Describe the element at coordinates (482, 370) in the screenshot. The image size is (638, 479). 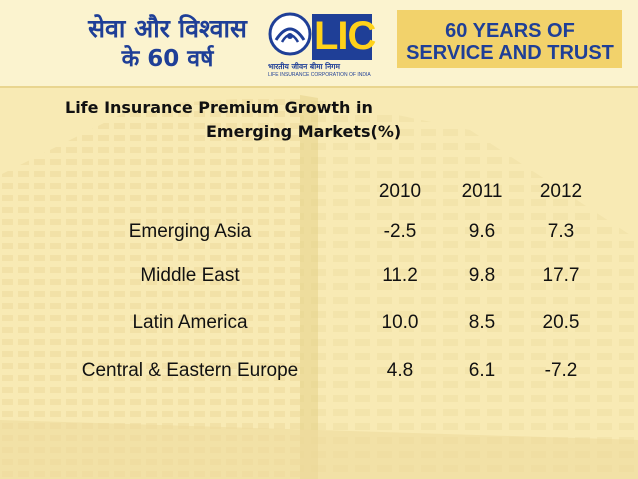
I see `cell-central-eastern-europe-2011: 6.1` at that location.